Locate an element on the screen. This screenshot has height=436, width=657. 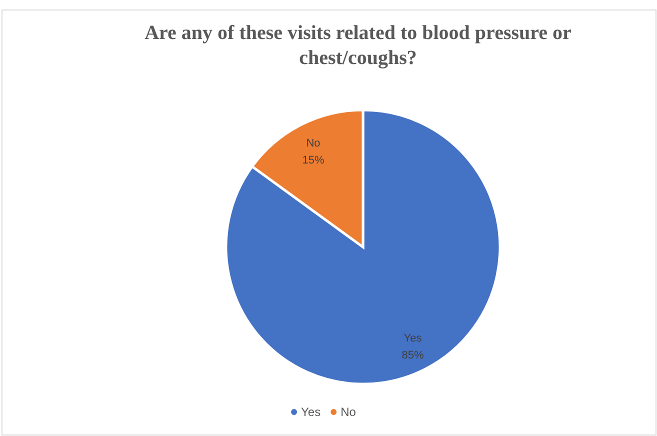
data-label: 15% is located at coordinates (313, 160).